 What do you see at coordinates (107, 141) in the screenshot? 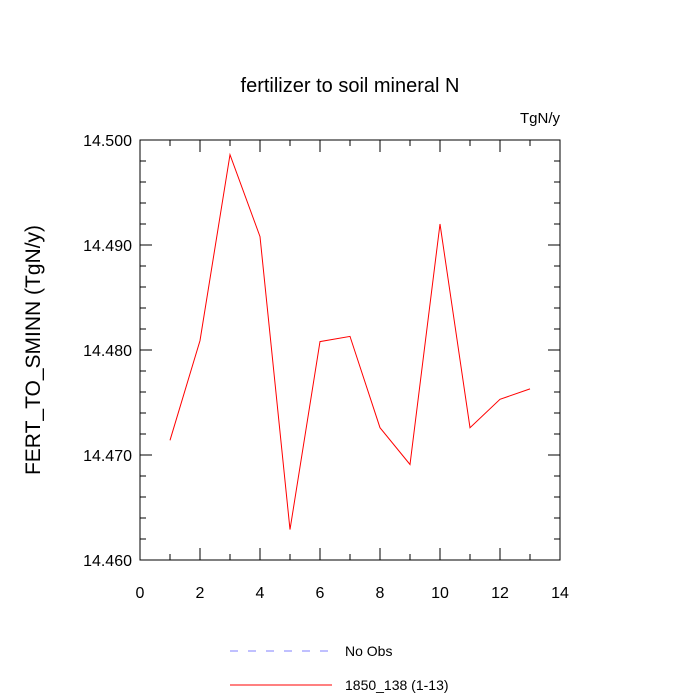
I see `y-tick-label: 14.500` at bounding box center [107, 141].